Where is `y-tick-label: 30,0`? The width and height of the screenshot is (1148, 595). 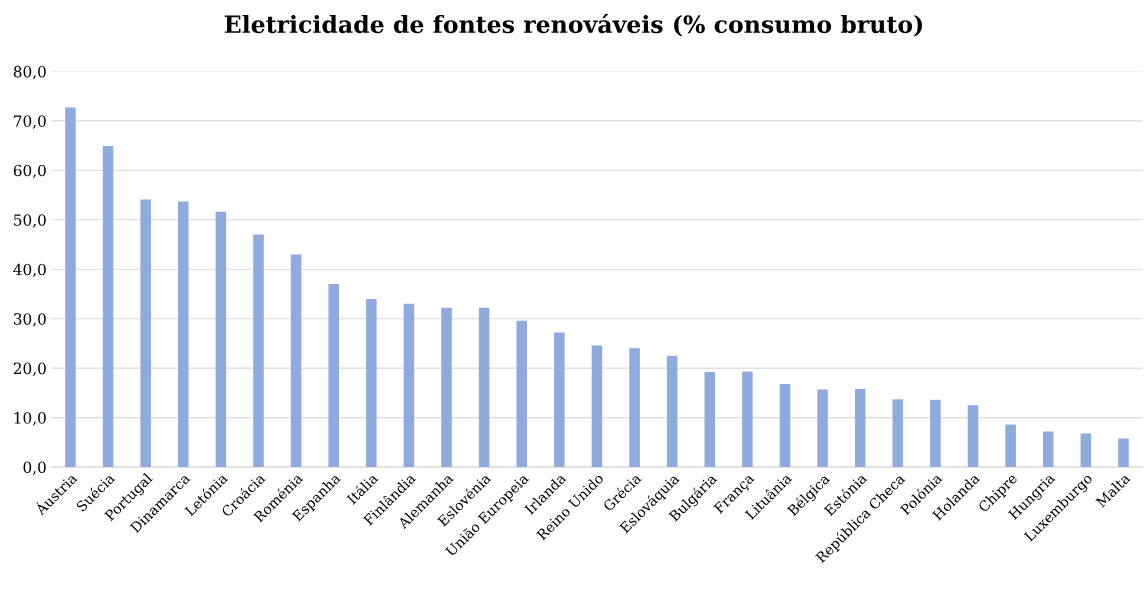
y-tick-label: 30,0 is located at coordinates (29, 320).